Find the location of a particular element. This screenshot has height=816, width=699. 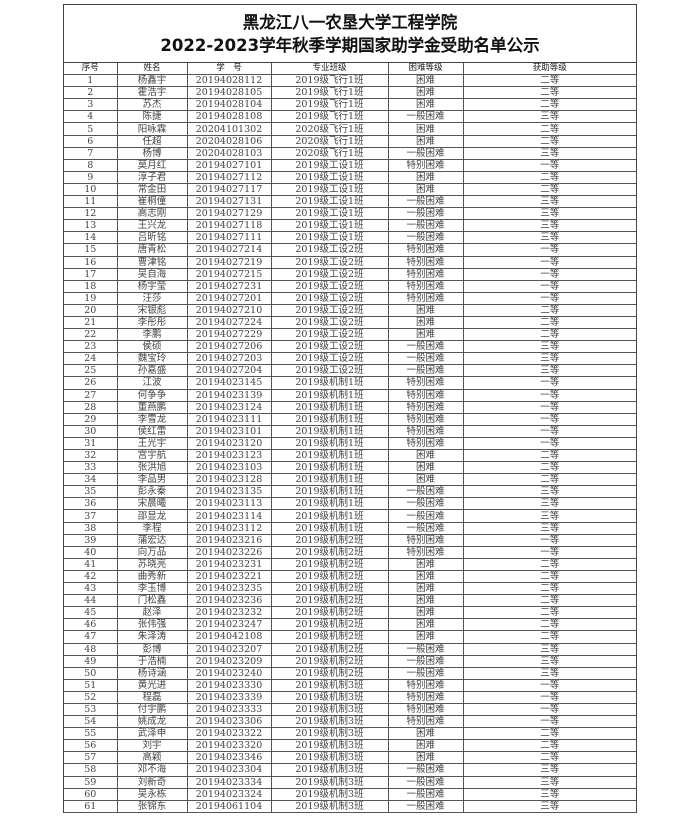

row-index: 17 is located at coordinates (91, 274).